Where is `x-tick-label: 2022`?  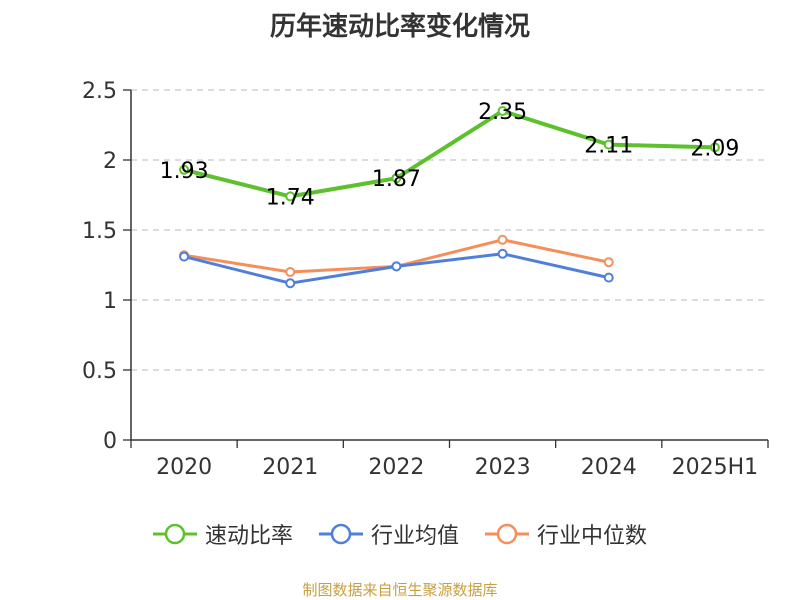 x-tick-label: 2022 is located at coordinates (396, 467).